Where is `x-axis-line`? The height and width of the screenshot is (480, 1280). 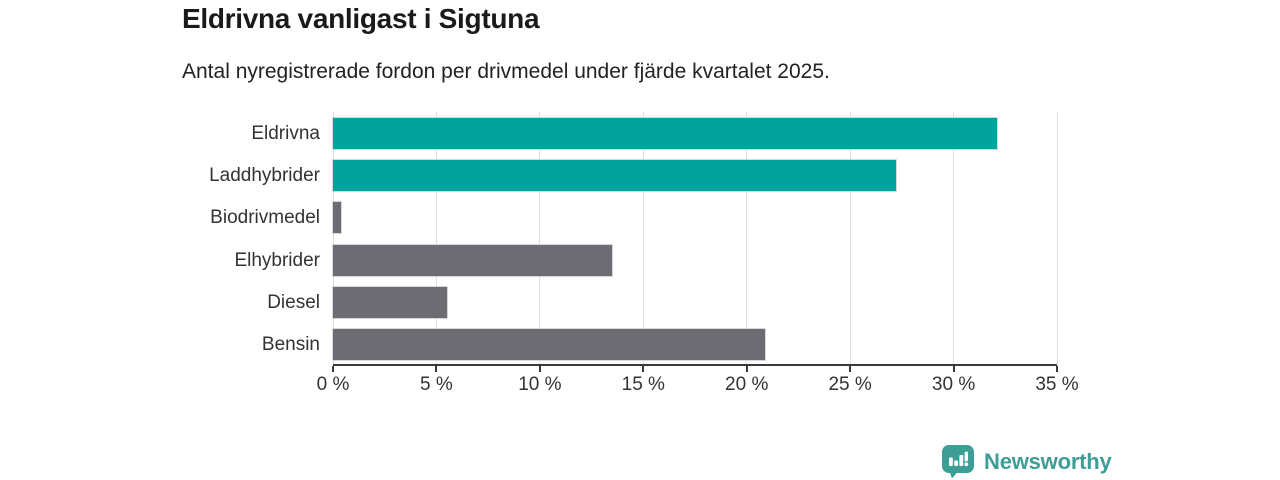
x-axis-line is located at coordinates (695, 365).